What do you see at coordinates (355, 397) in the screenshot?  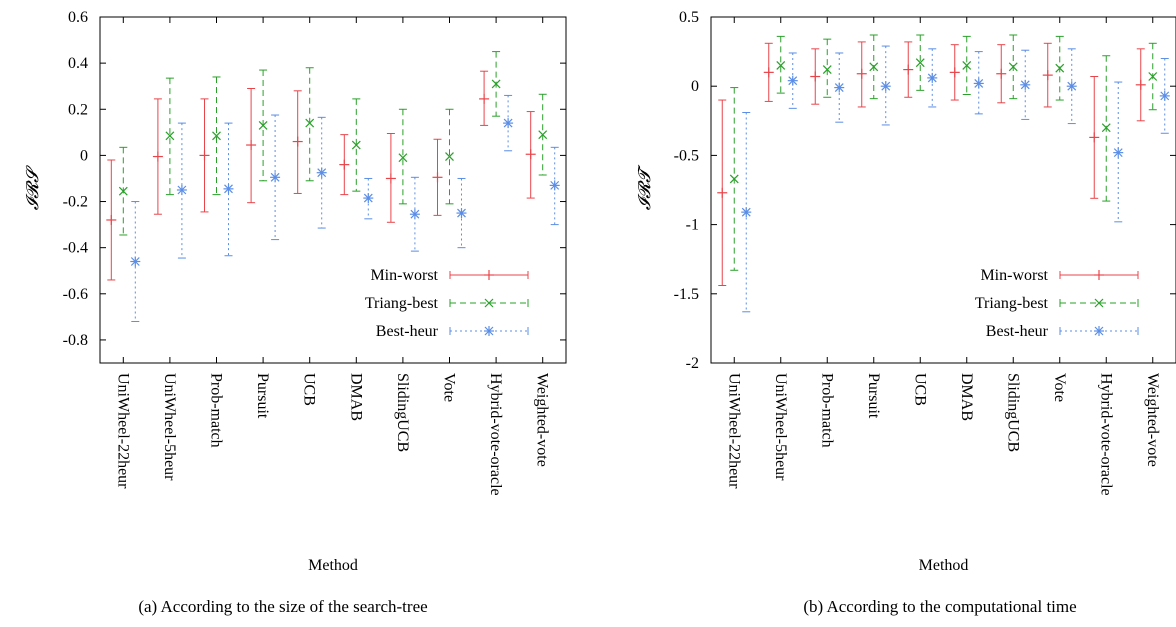 I see `x-tick-label: DMAB` at bounding box center [355, 397].